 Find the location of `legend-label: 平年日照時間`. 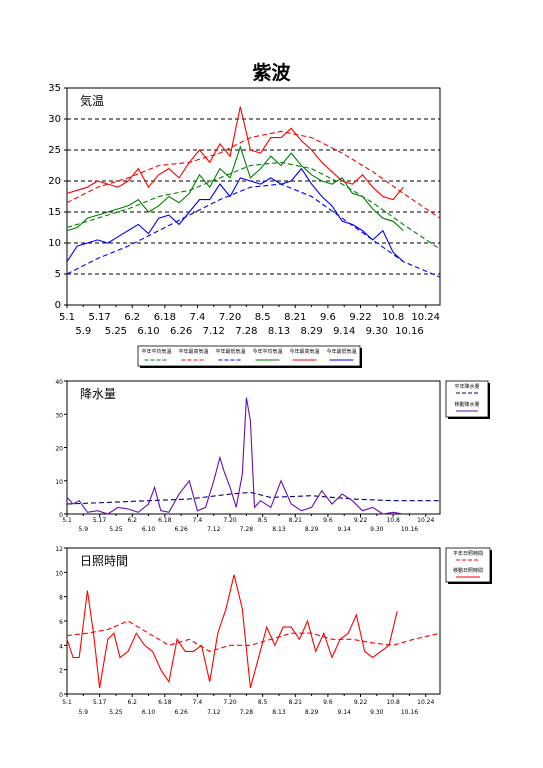

legend-label: 平年日照時間 is located at coordinates (468, 553).